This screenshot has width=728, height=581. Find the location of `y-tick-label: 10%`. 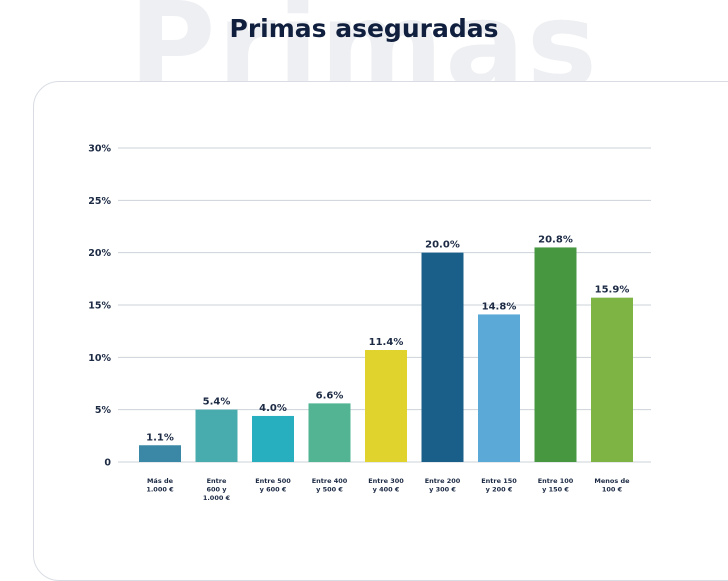

y-tick-label: 10% is located at coordinates (99, 358).